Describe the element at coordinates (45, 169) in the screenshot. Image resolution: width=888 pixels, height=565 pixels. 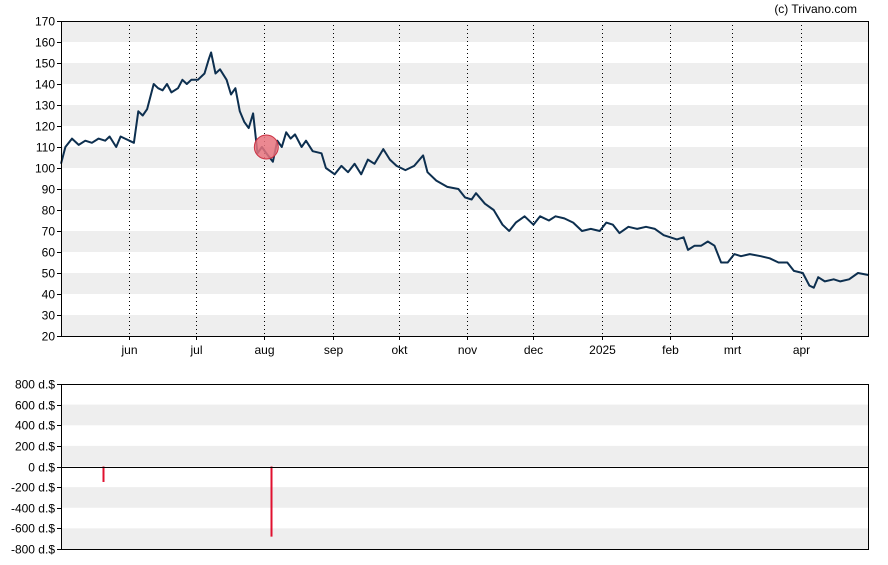
I see `y-tick-label: 100` at that location.